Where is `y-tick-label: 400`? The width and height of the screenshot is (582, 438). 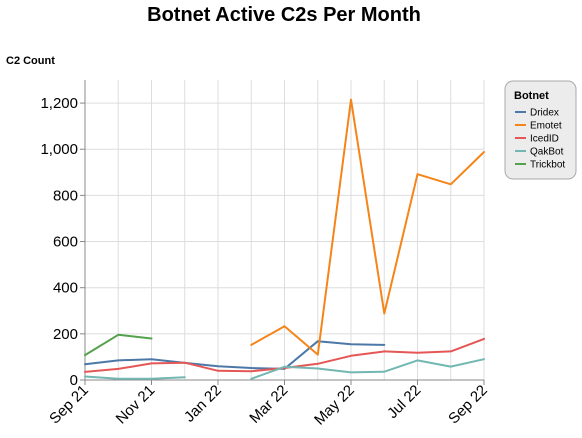
y-tick-label: 400 is located at coordinates (65, 288).